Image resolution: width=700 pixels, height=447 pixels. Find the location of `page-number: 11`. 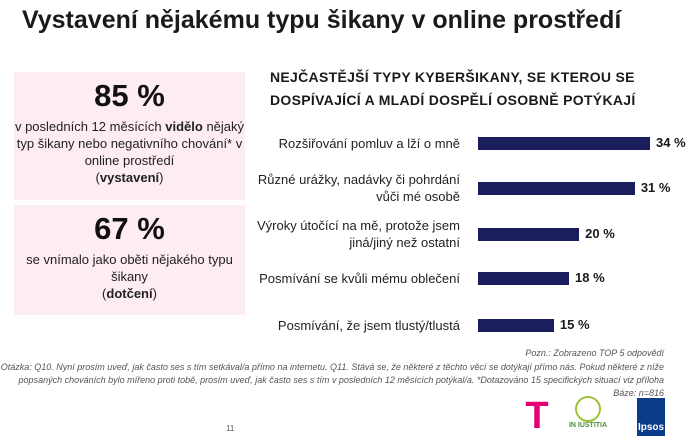

page-number: 11 is located at coordinates (230, 428).